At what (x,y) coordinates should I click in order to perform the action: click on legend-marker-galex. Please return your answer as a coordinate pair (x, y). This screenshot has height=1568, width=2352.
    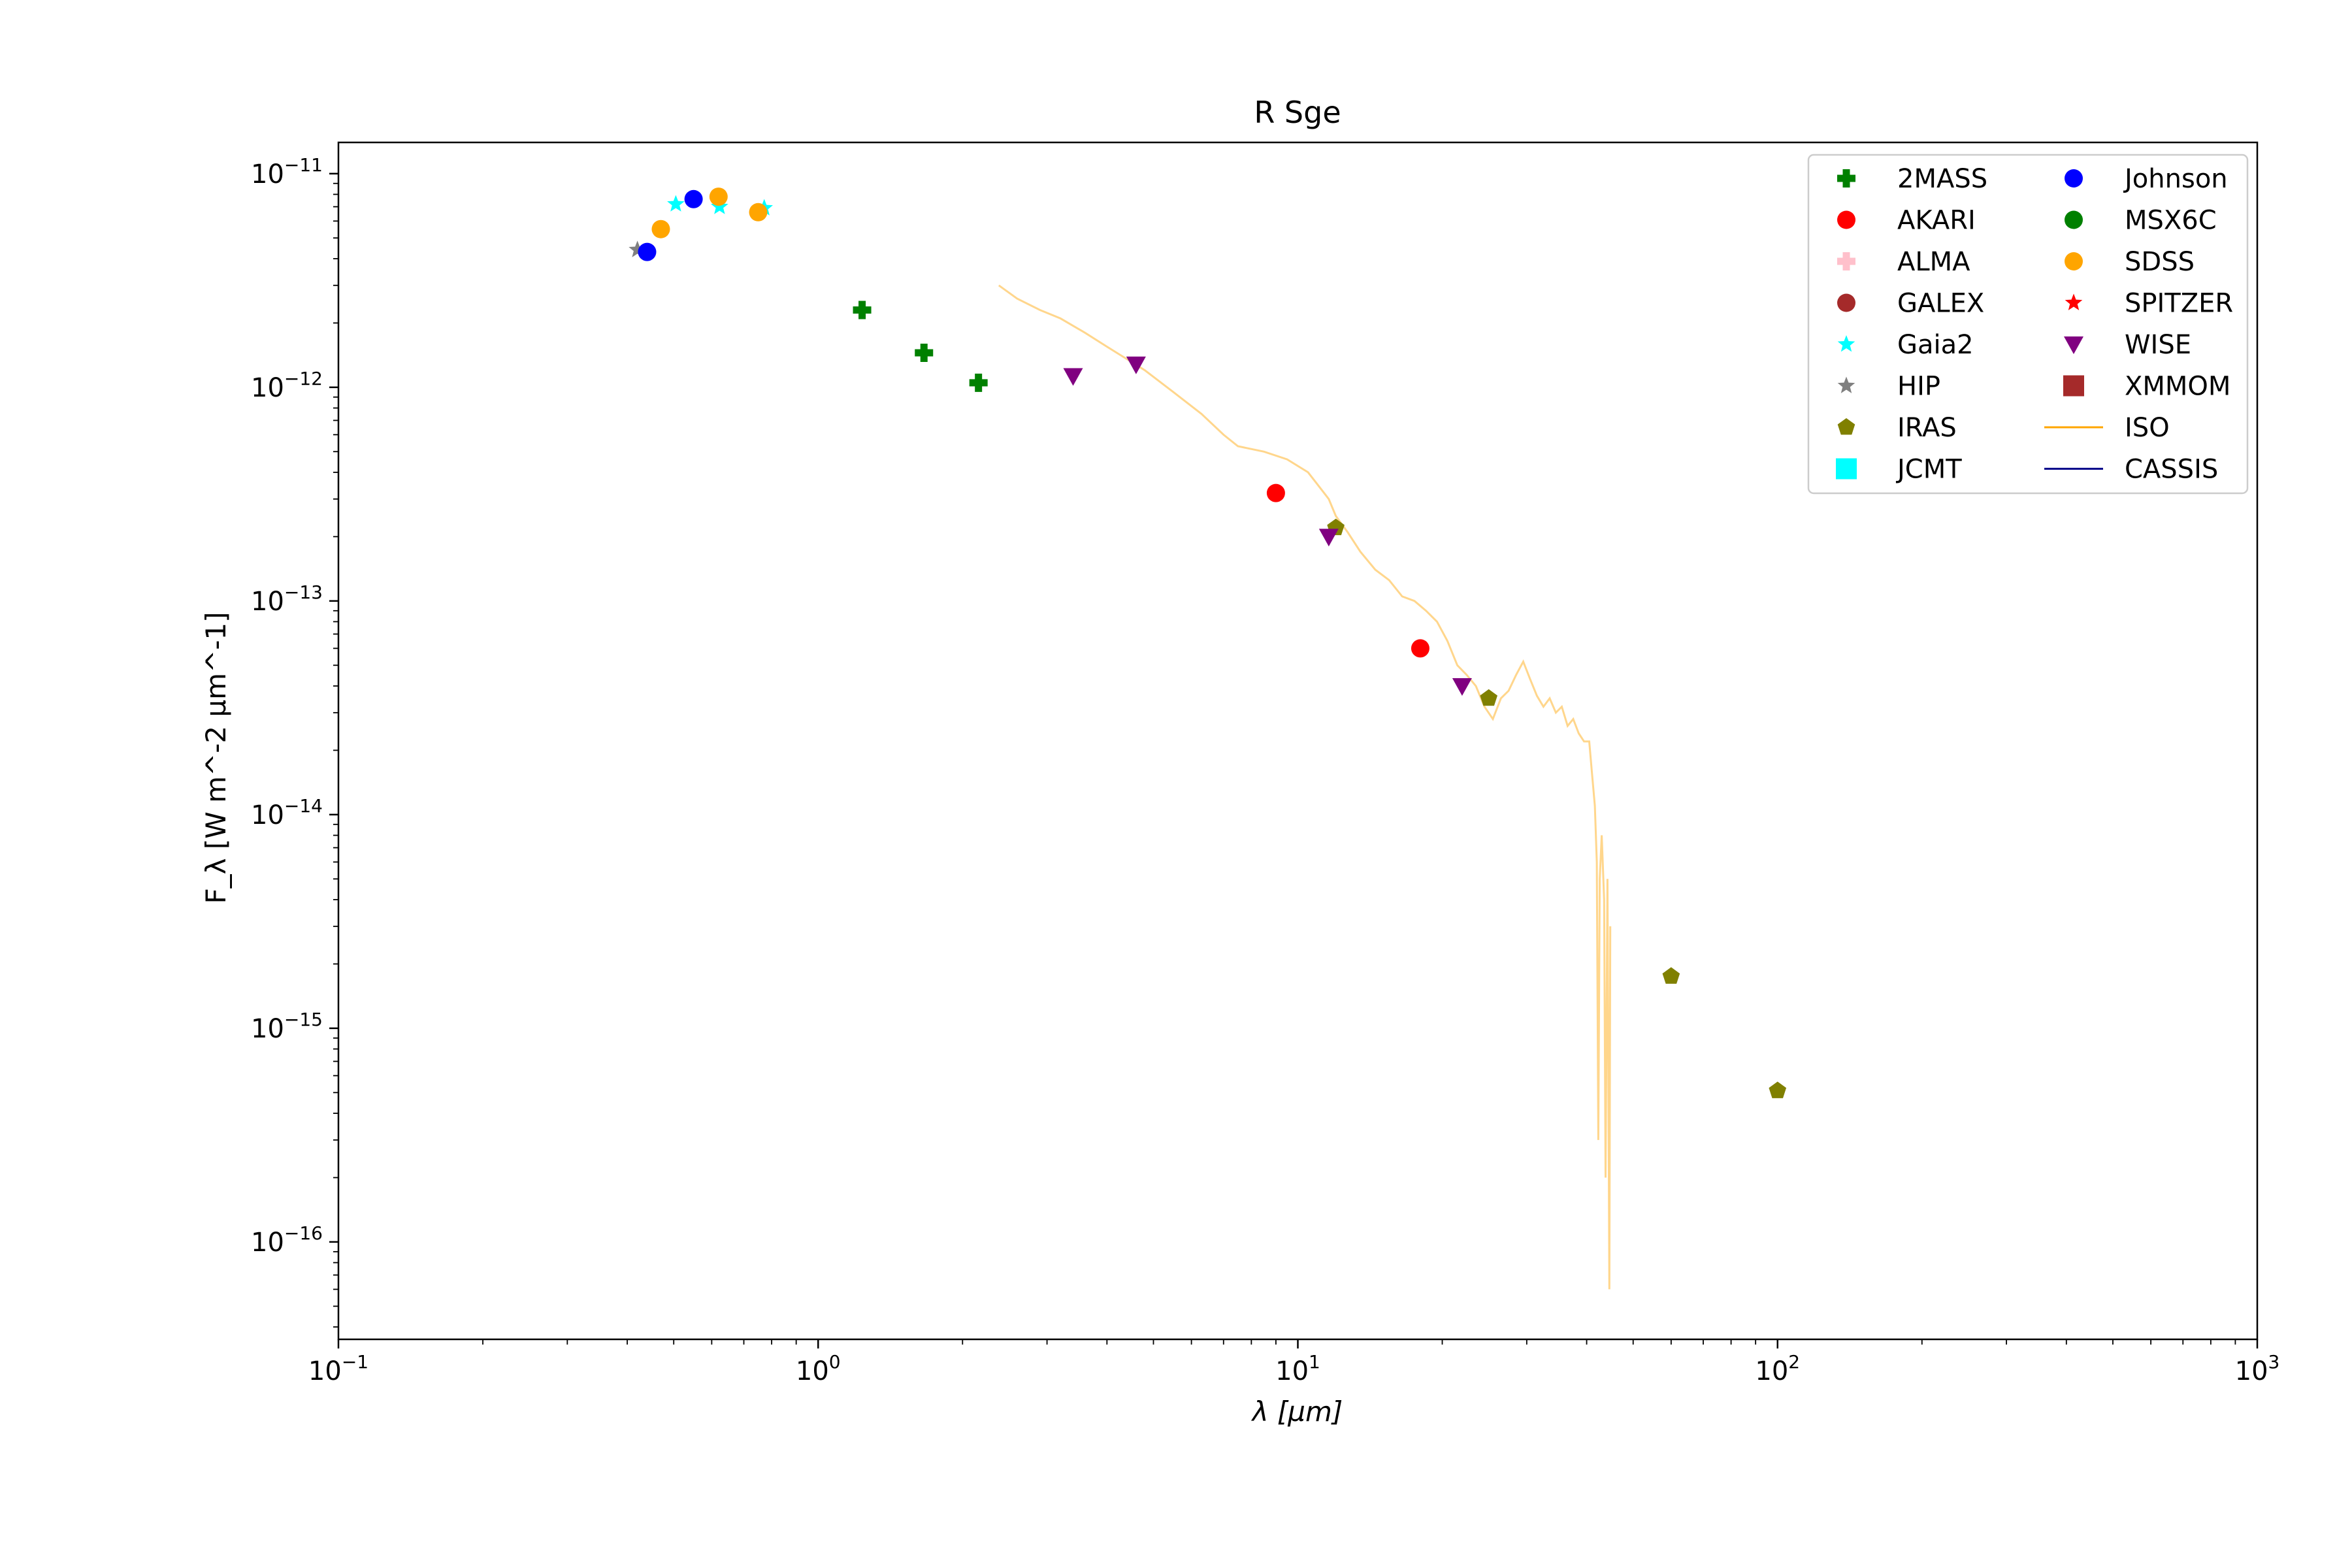
    Looking at the image, I should click on (1846, 302).